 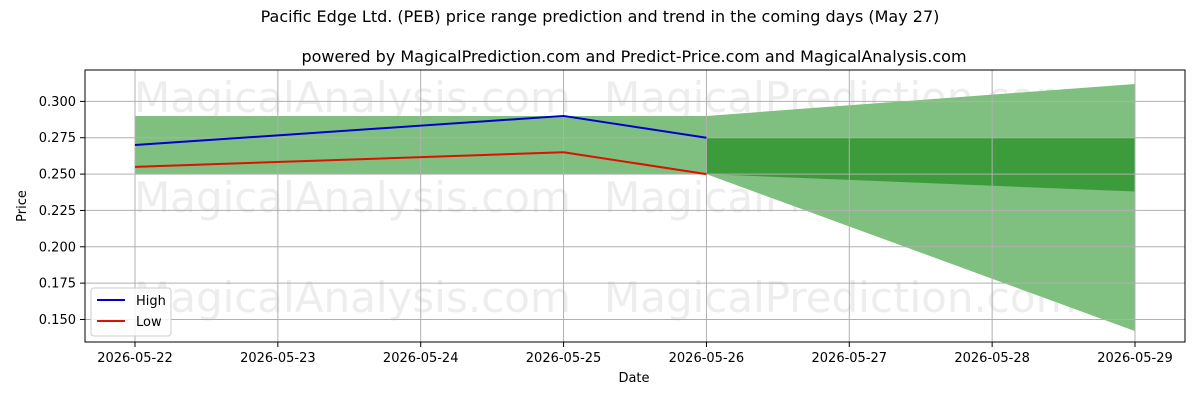 What do you see at coordinates (278, 358) in the screenshot?
I see `x-tick-label: 2026-05-23` at bounding box center [278, 358].